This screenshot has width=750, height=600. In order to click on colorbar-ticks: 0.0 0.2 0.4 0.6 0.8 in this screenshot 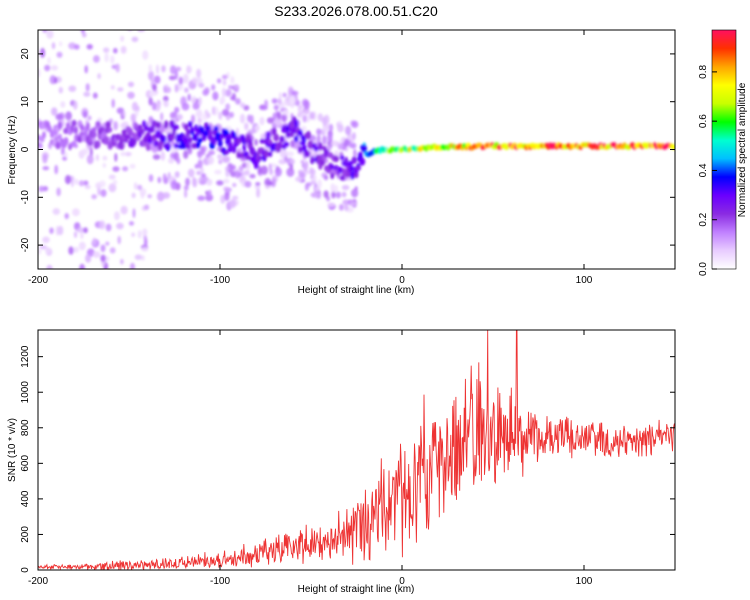, I will do `click(707, 170)`.